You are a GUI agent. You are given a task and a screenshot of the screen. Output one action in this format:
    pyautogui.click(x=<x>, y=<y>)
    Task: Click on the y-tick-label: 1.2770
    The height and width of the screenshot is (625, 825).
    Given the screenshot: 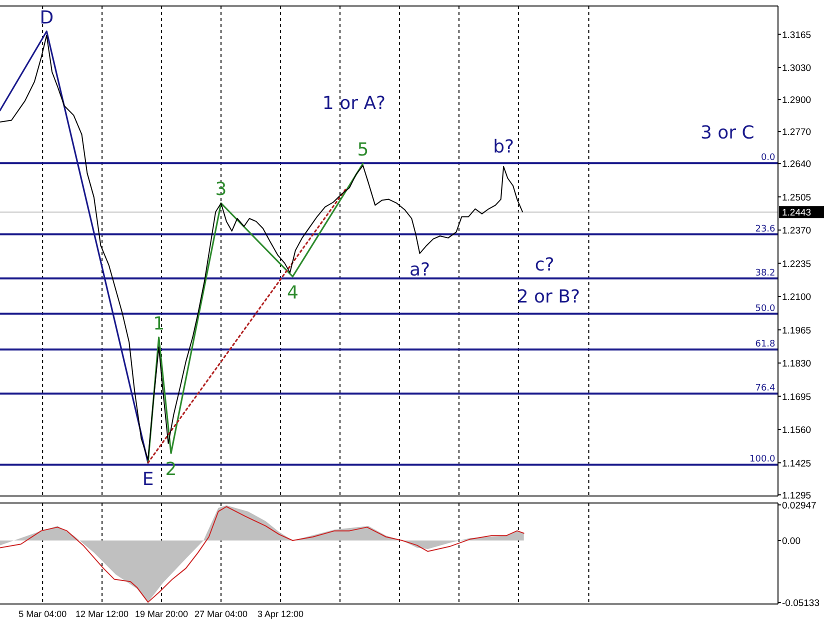 What is the action you would take?
    pyautogui.click(x=797, y=132)
    